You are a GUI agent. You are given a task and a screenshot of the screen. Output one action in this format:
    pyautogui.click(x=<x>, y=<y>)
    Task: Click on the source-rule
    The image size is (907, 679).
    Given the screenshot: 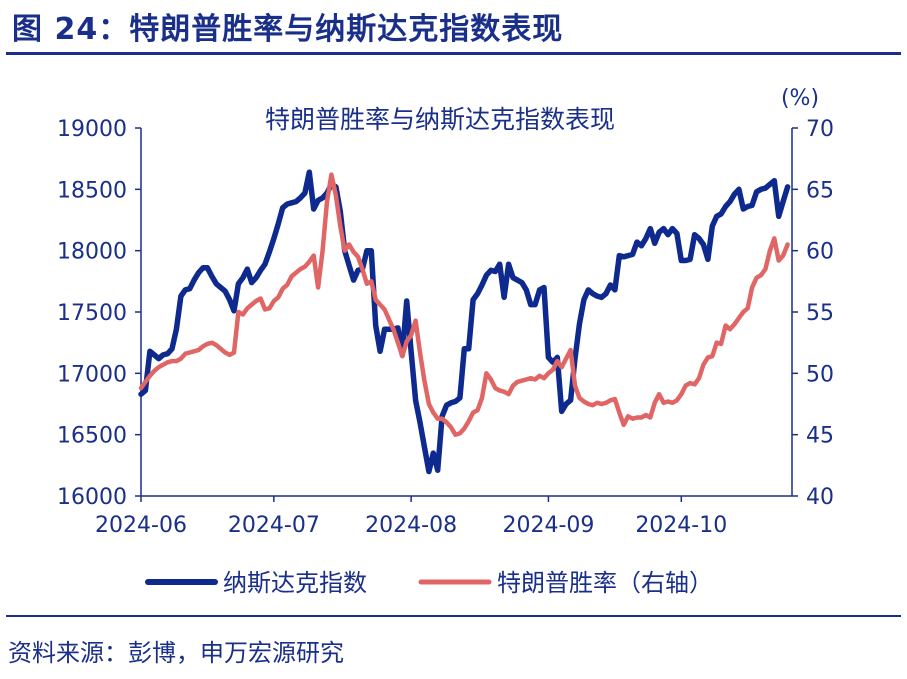 What is the action you would take?
    pyautogui.click(x=453, y=616)
    